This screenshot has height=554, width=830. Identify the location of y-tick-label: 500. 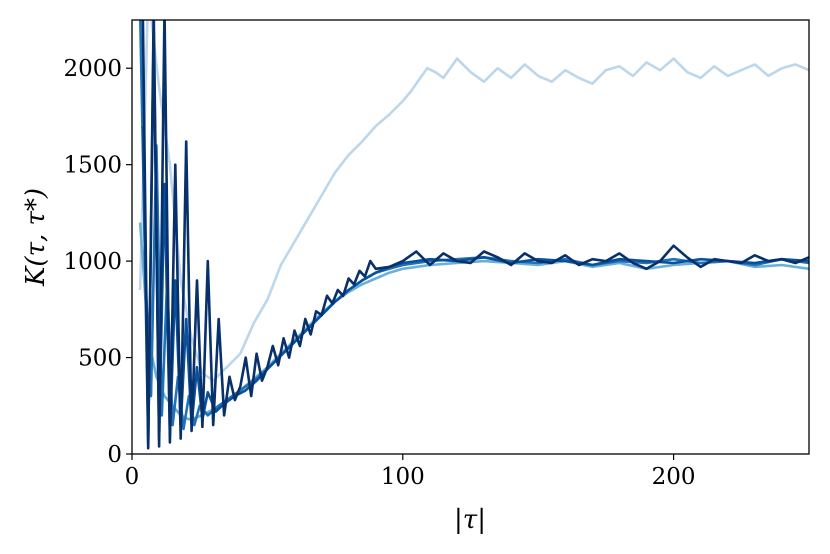
(100, 359).